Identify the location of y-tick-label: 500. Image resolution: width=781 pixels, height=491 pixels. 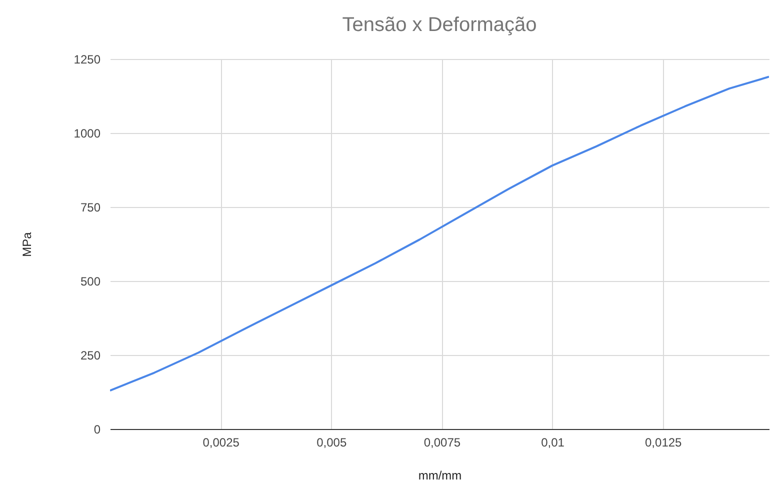
(90, 281).